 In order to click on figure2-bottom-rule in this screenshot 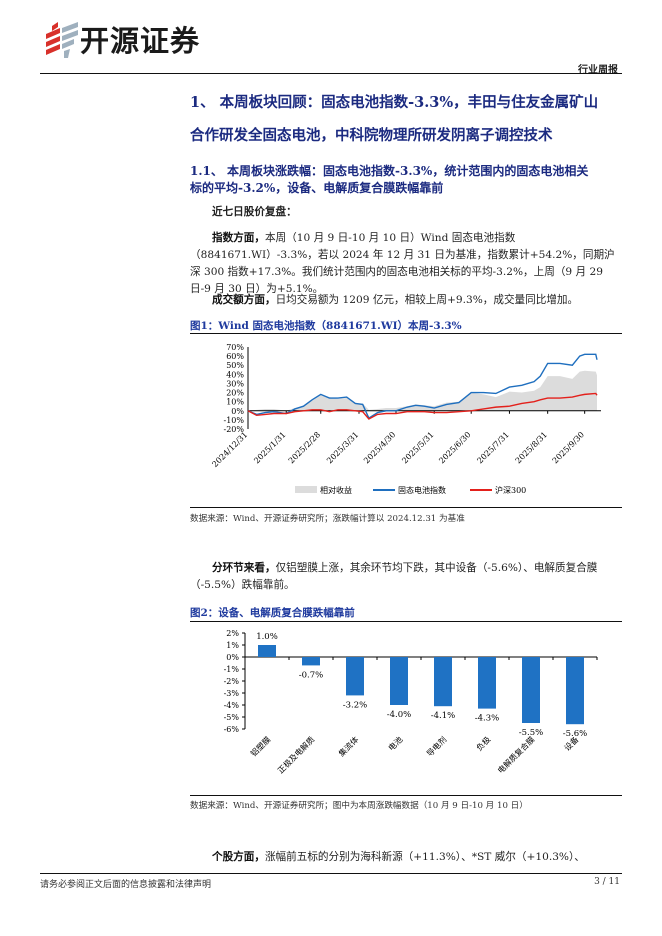, I will do `click(406, 795)`.